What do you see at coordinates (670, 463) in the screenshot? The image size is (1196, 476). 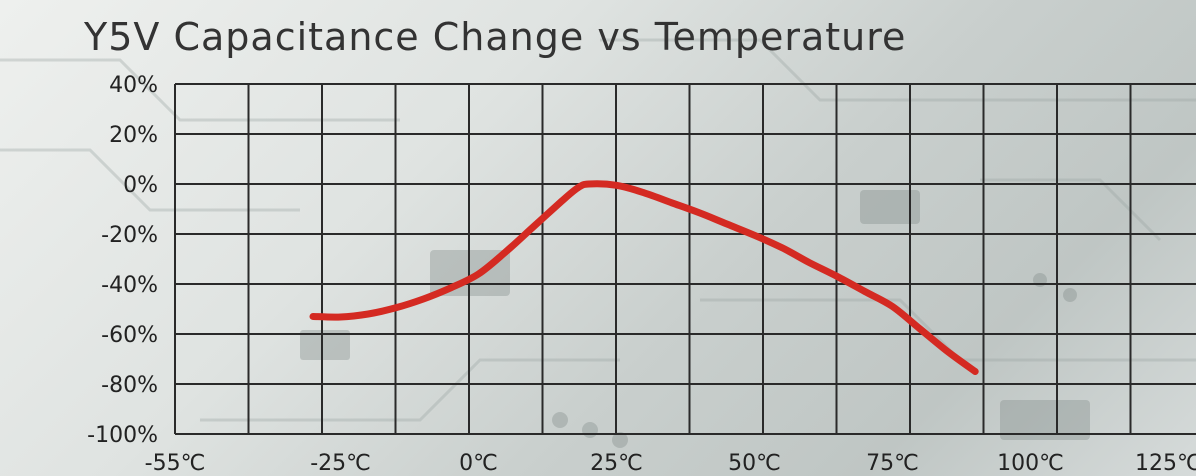 I see `x-axis-tick-labels: -55℃ -25℃ 0℃ 25℃ 50℃ 75℃ 100℃ 125℃` at bounding box center [670, 463].